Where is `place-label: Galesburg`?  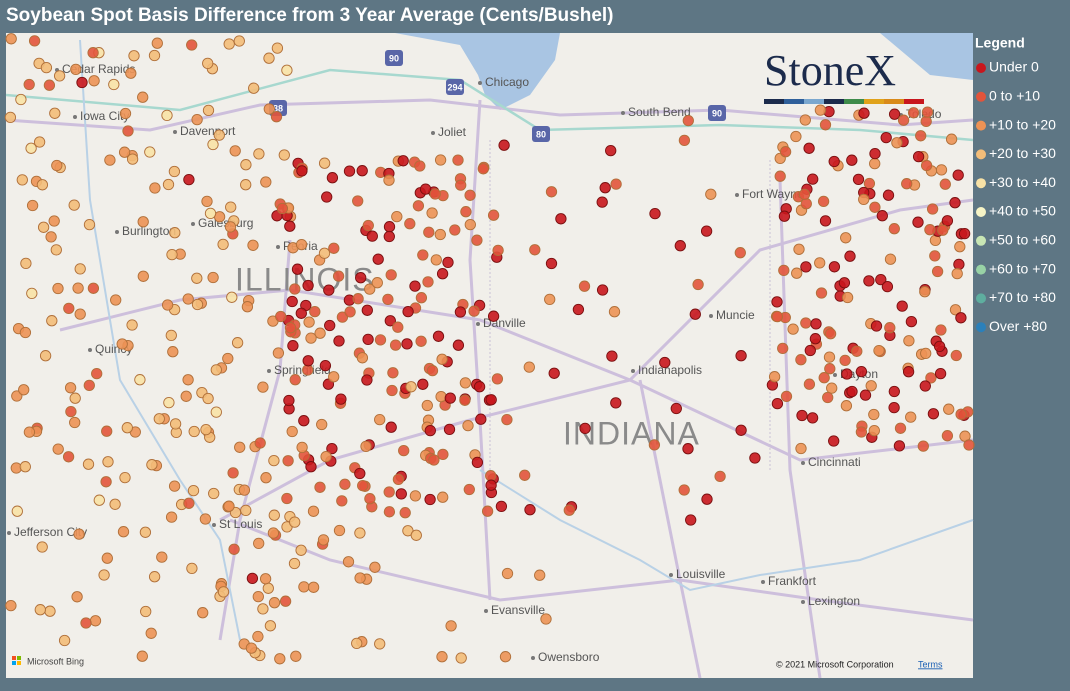 place-label: Galesburg is located at coordinates (225, 223).